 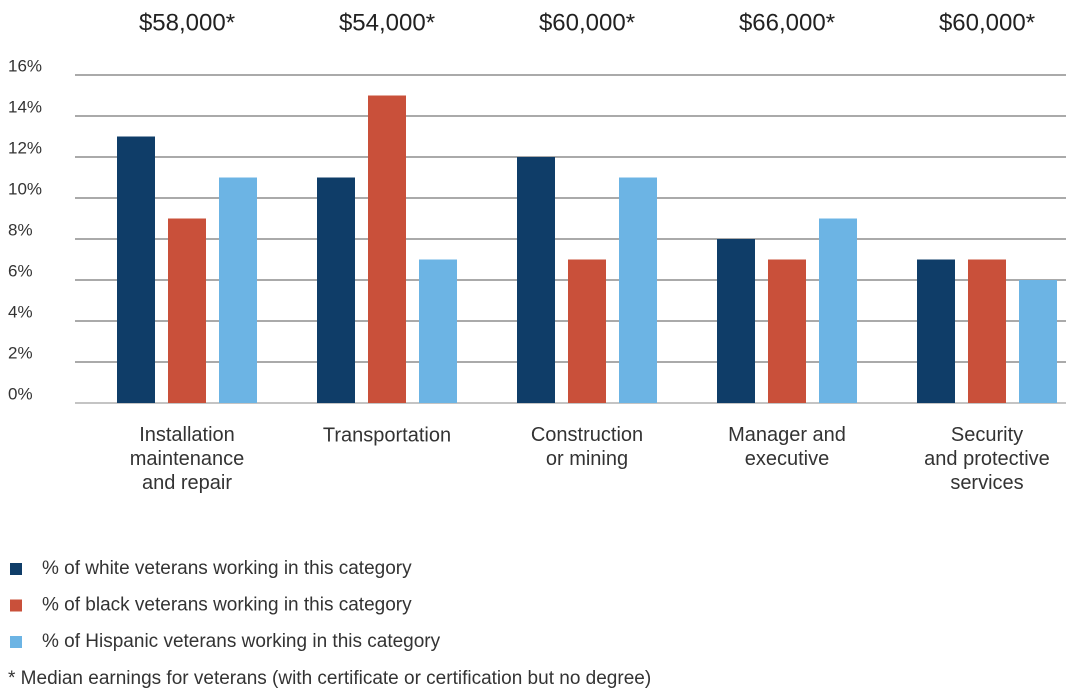 I want to click on x-tick-label: Installation maintenance and repair, so click(x=187, y=459).